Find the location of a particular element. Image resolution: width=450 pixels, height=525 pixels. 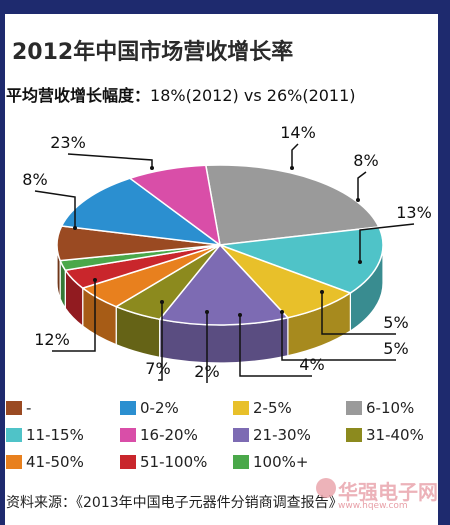

legend-label: 41-50% is located at coordinates (55, 462).